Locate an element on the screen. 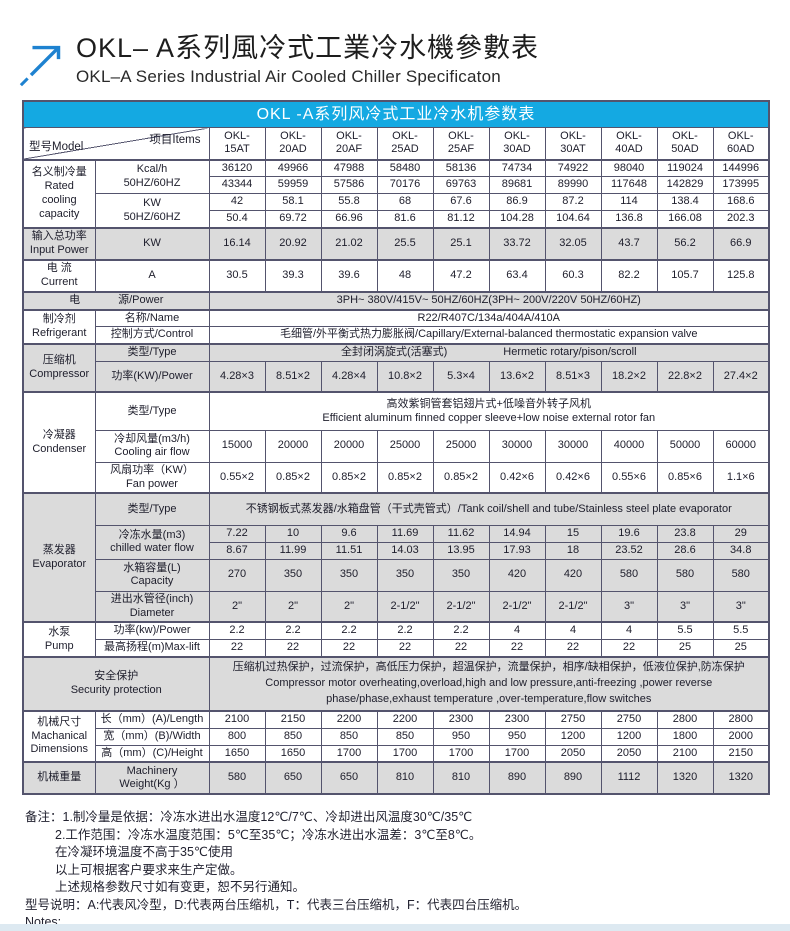 This screenshot has width=790, height=931. condenser-type-zh: 高效紫铜管套铝翅片式+低噪音外转子风机 is located at coordinates (488, 403).